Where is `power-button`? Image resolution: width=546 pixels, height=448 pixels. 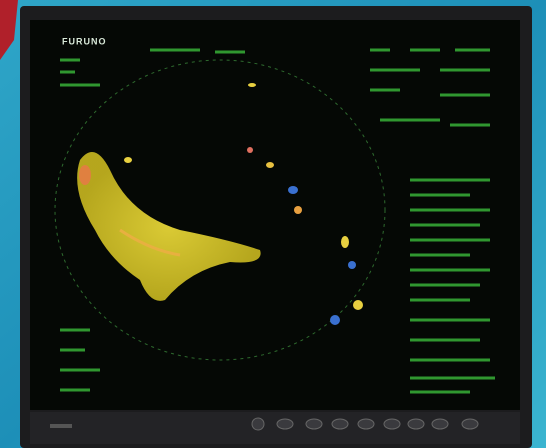
power-button is located at coordinates (258, 424).